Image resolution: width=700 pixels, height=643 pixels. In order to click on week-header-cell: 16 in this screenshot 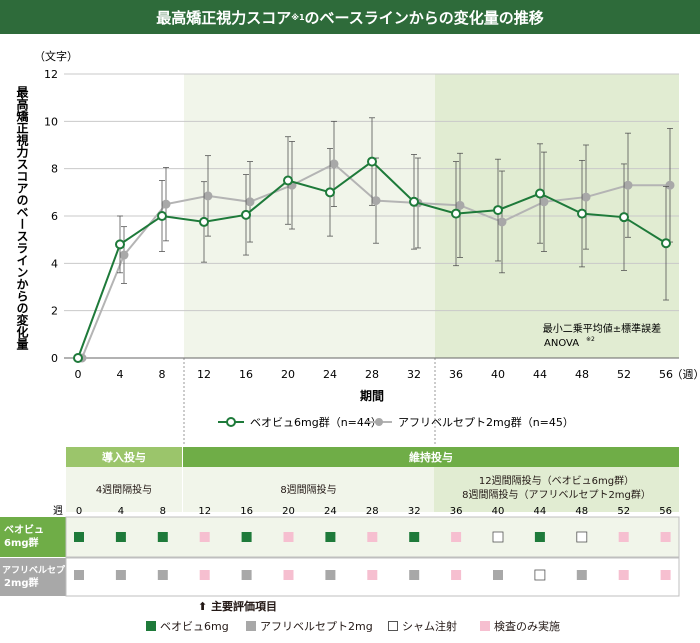, I will do `click(246, 511)`.